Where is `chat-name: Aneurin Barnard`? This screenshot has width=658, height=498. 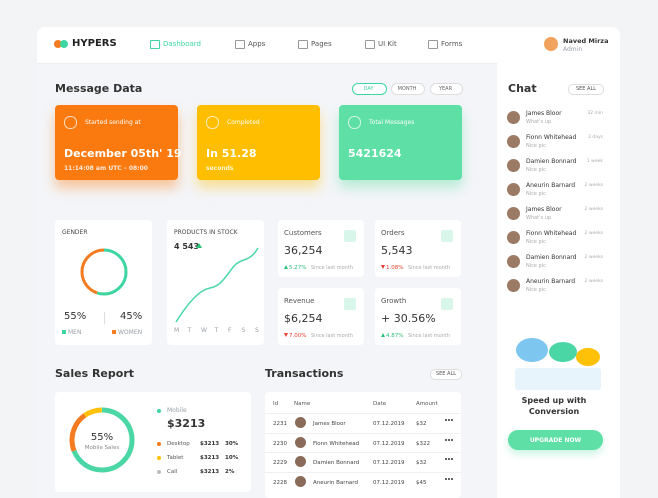 chat-name: Aneurin Barnard is located at coordinates (551, 185).